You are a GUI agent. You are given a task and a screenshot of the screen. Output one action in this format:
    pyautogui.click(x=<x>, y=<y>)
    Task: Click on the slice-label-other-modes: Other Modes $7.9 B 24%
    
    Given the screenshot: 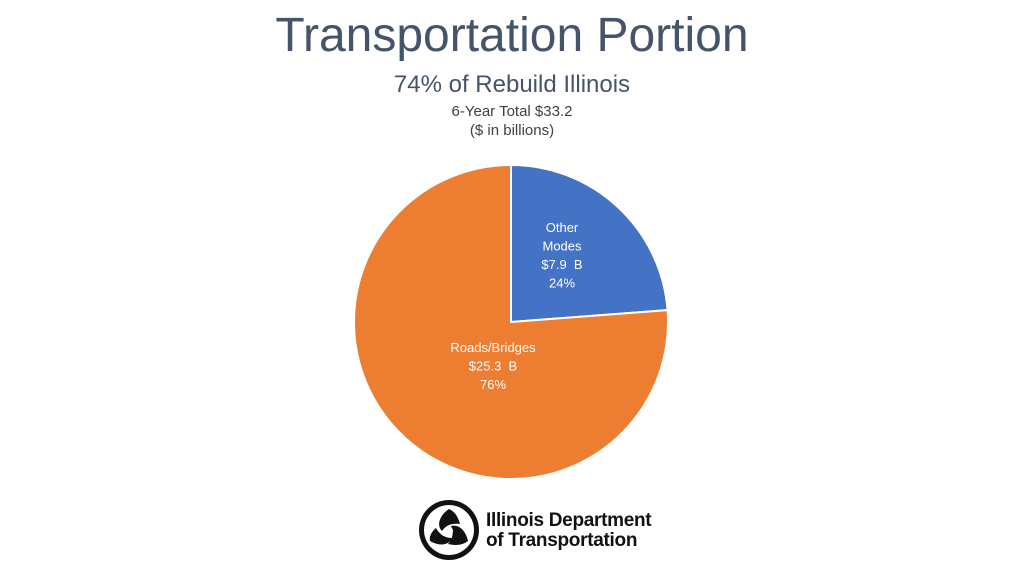 What is the action you would take?
    pyautogui.click(x=561, y=255)
    